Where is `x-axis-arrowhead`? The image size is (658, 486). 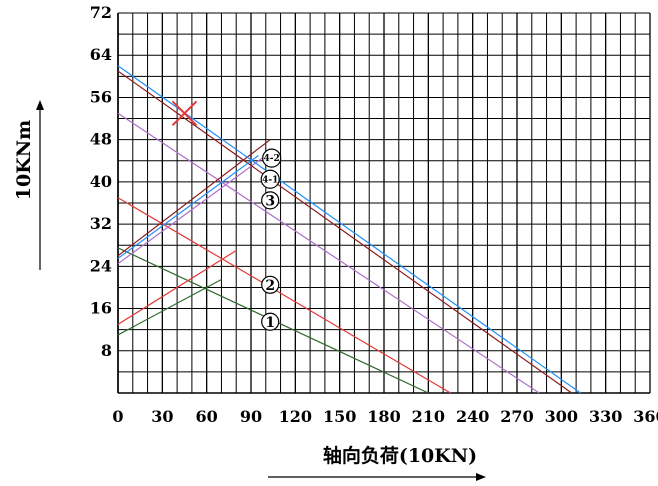
x-axis-arrowhead is located at coordinates (481, 477).